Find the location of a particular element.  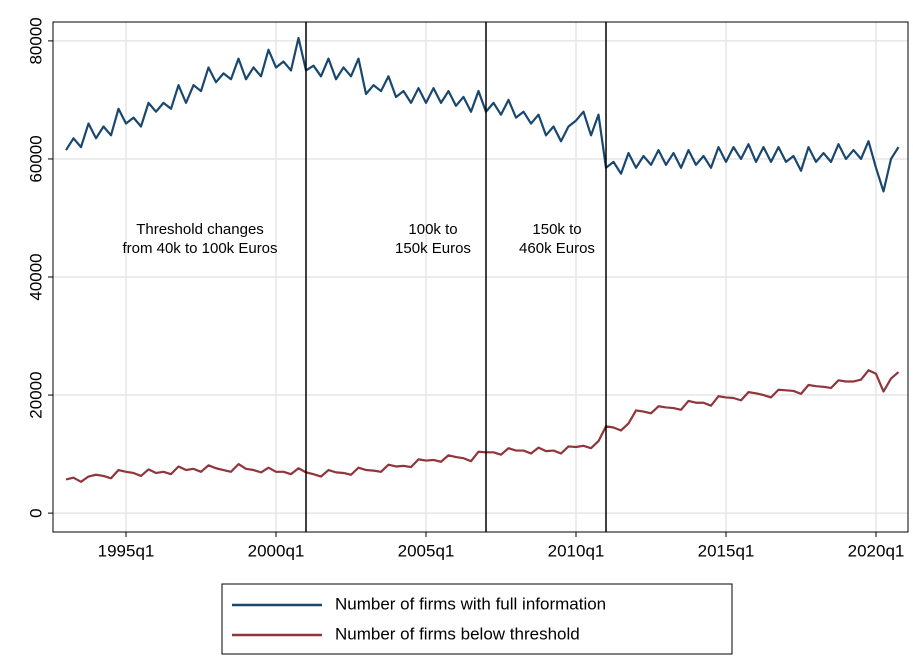

x-tick-label: 2005q1 is located at coordinates (426, 550).